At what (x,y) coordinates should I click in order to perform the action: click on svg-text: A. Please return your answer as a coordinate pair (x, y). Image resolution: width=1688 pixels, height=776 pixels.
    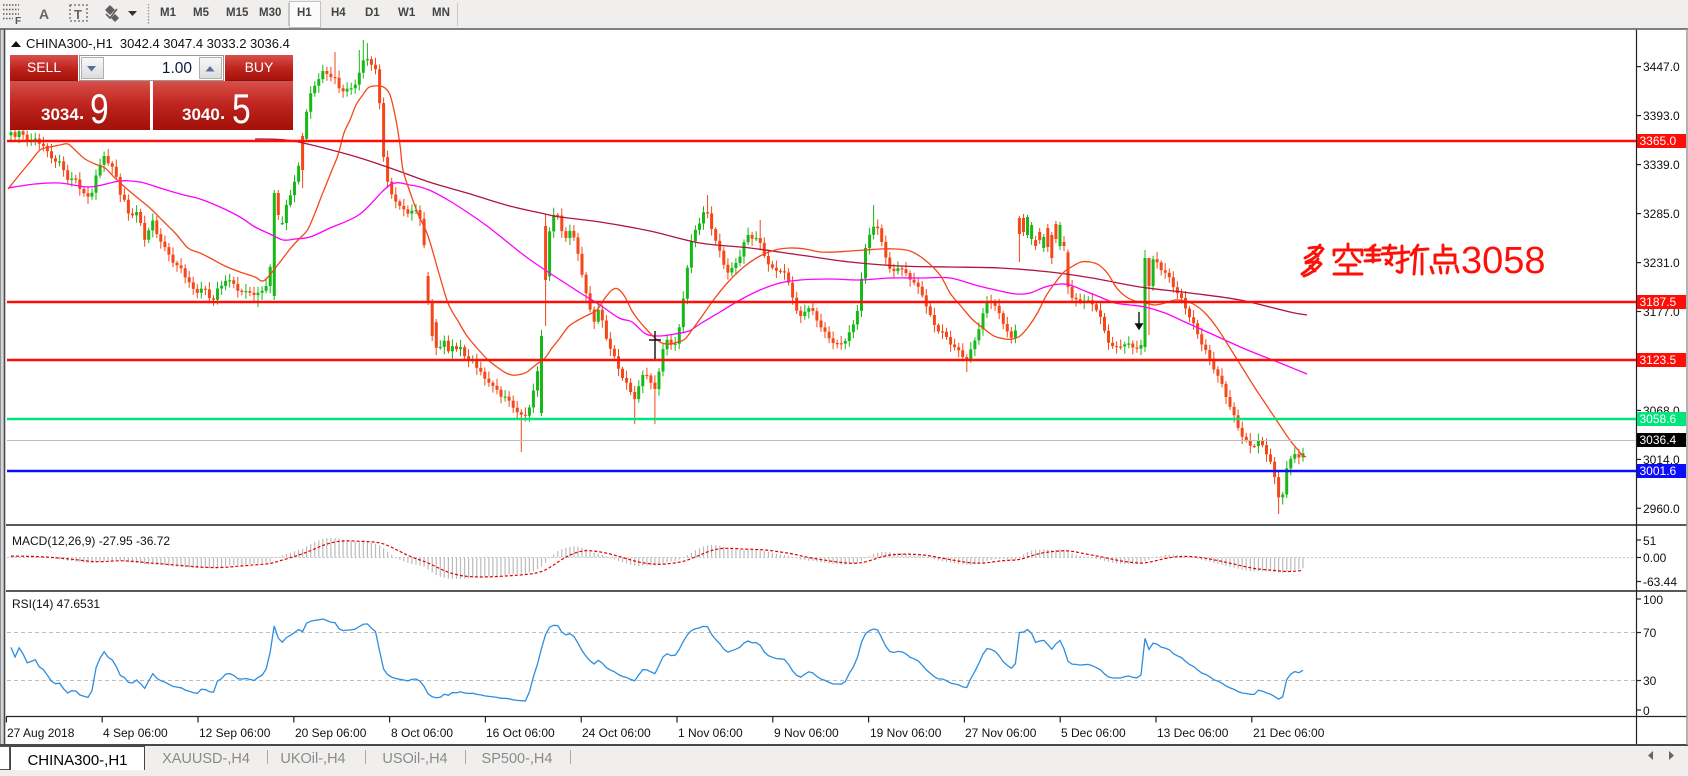
    Looking at the image, I should click on (44, 14).